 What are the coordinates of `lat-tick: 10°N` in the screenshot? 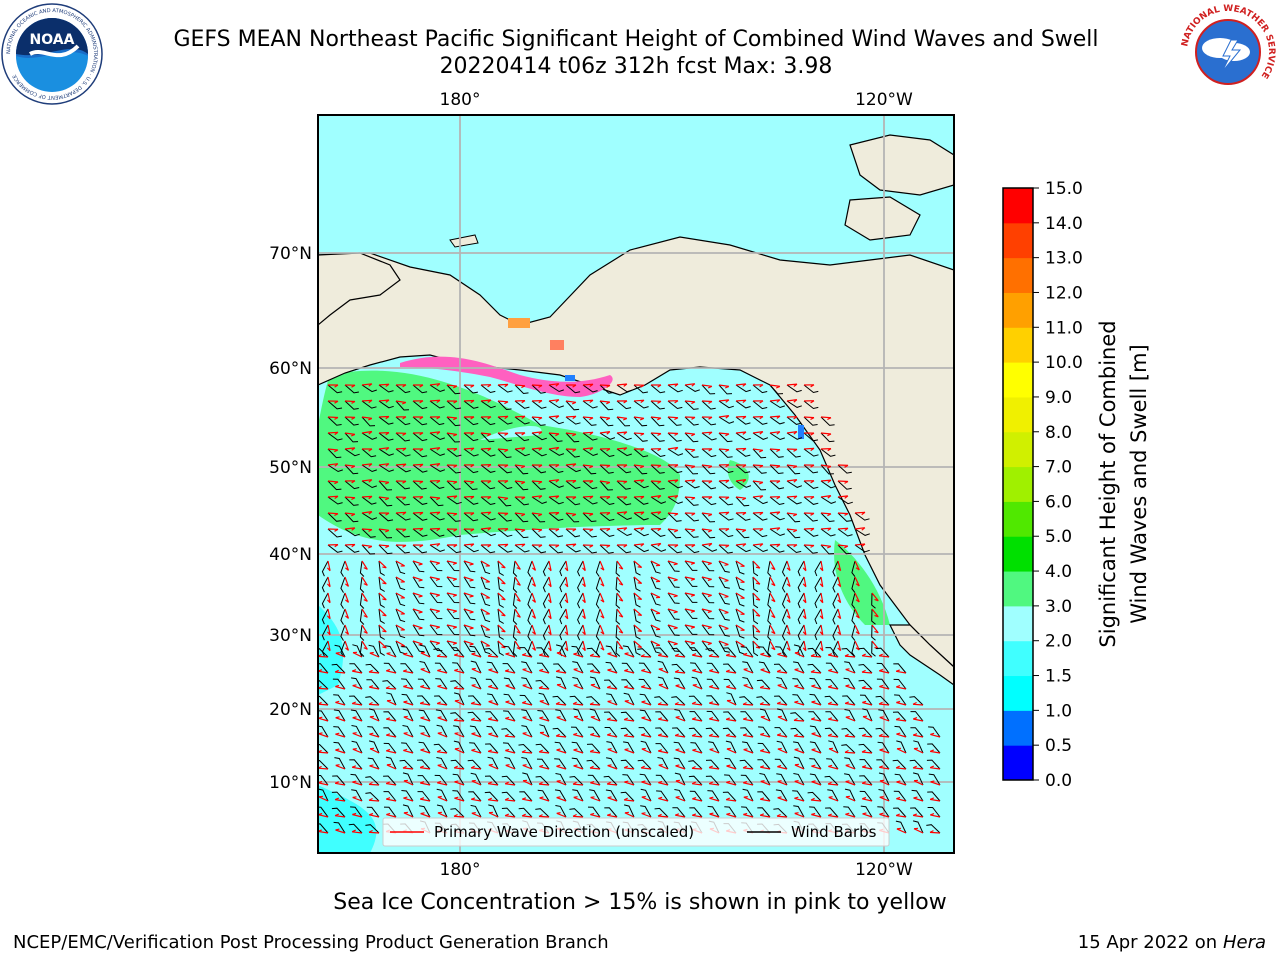 It's located at (290, 783).